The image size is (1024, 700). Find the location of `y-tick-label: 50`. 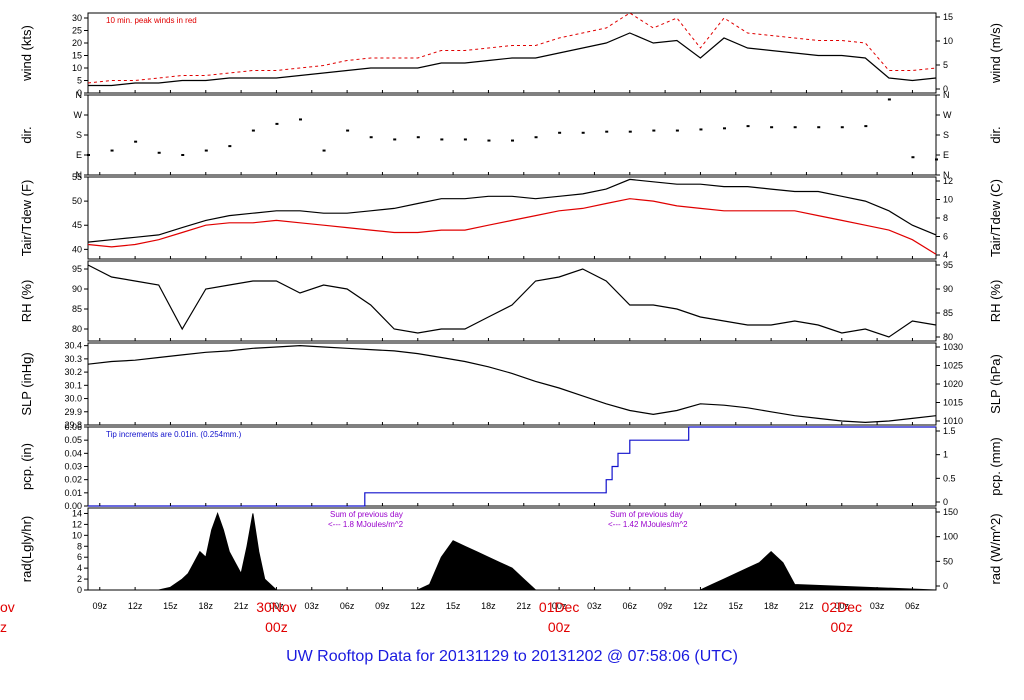

y-tick-label: 50 is located at coordinates (77, 201).